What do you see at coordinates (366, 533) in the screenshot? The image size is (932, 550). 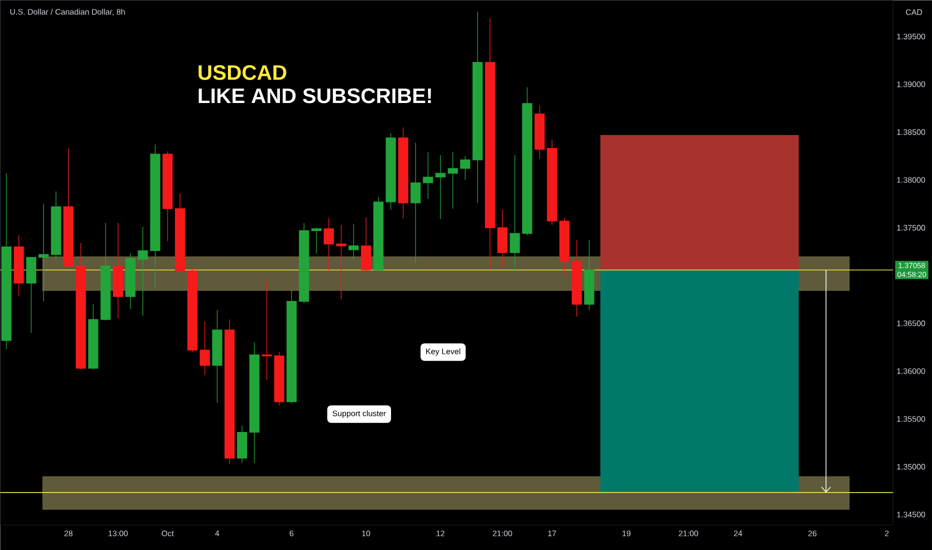 I see `x-tick-label: 10` at bounding box center [366, 533].